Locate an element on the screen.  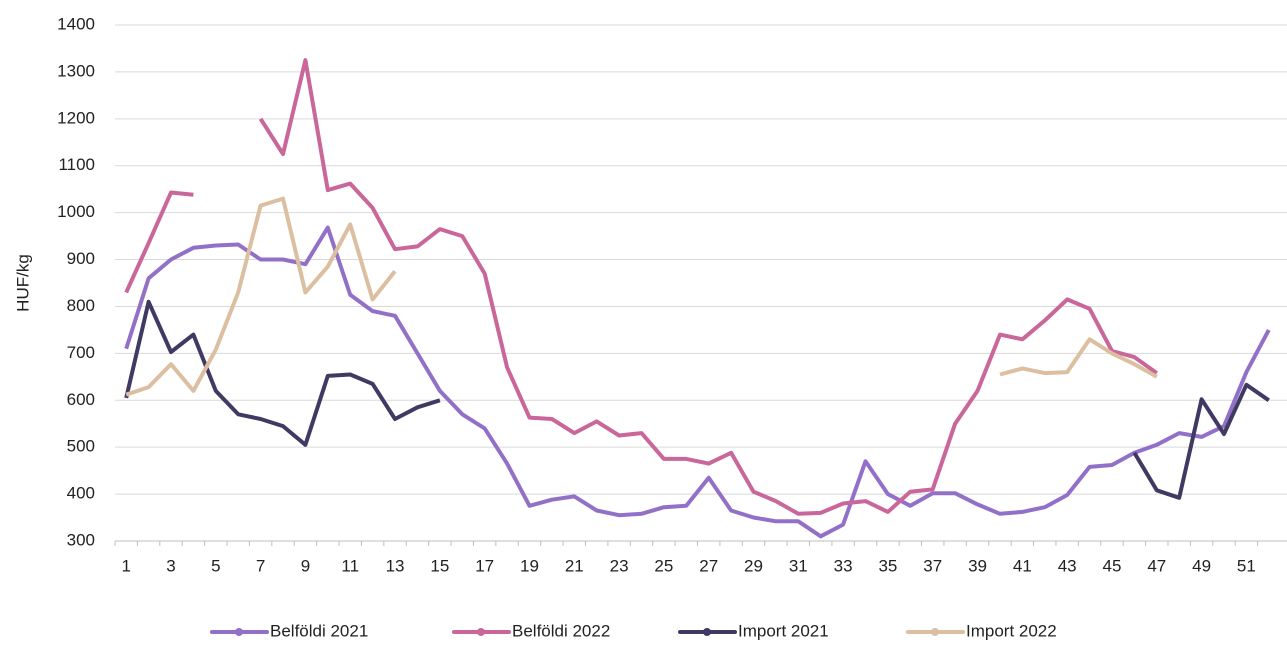
x-tick-label: 33 is located at coordinates (843, 565).